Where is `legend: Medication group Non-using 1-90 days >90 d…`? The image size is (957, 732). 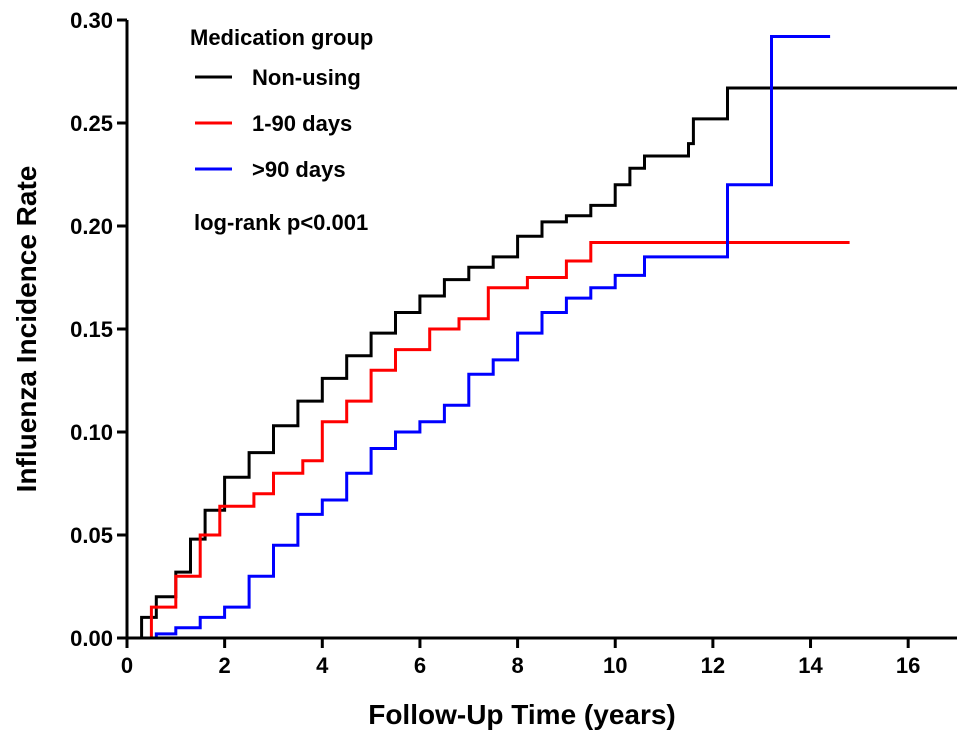 legend: Medication group Non-using 1-90 days >90 d… is located at coordinates (281, 130).